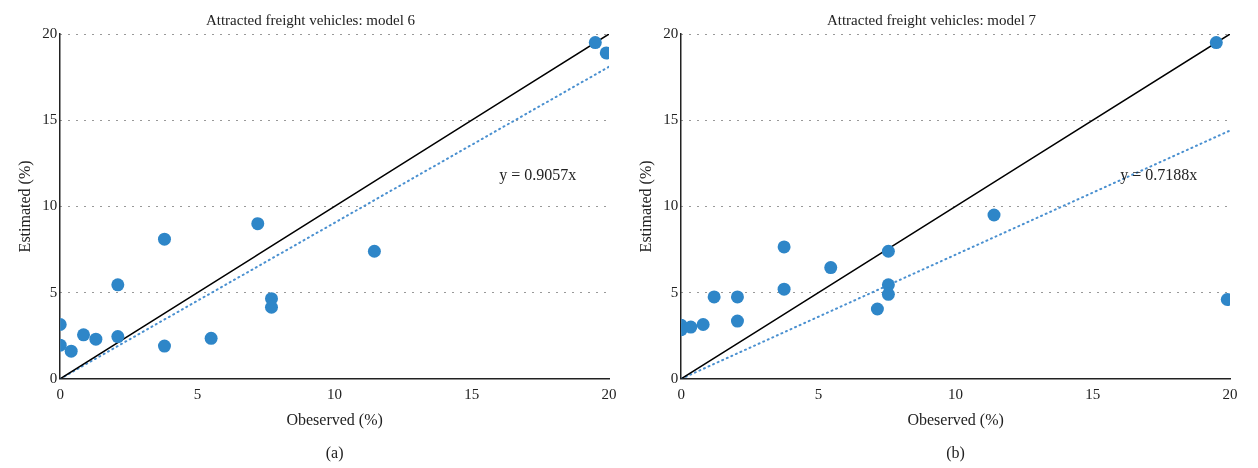 The height and width of the screenshot is (468, 1258). What do you see at coordinates (538, 174) in the screenshot?
I see `annotation: y = 0.9057x` at bounding box center [538, 174].